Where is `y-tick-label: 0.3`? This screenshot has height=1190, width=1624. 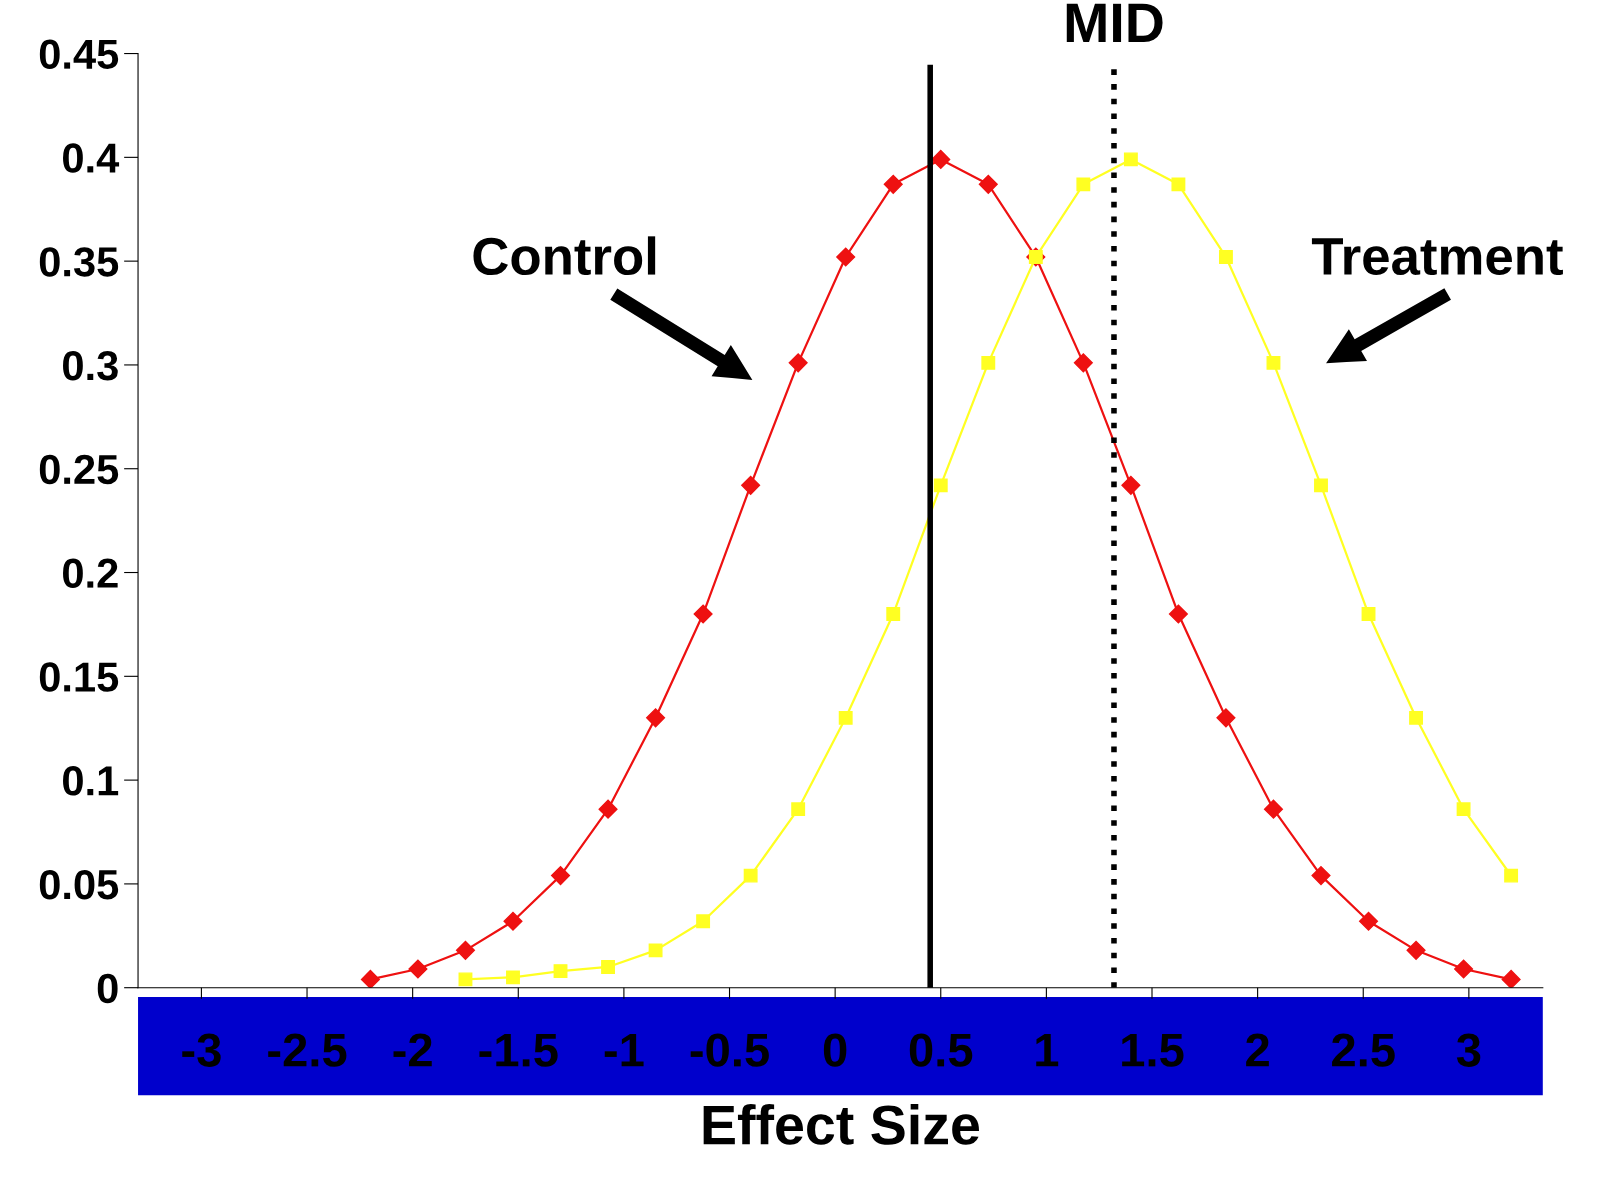 y-tick-label: 0.3 is located at coordinates (90, 365).